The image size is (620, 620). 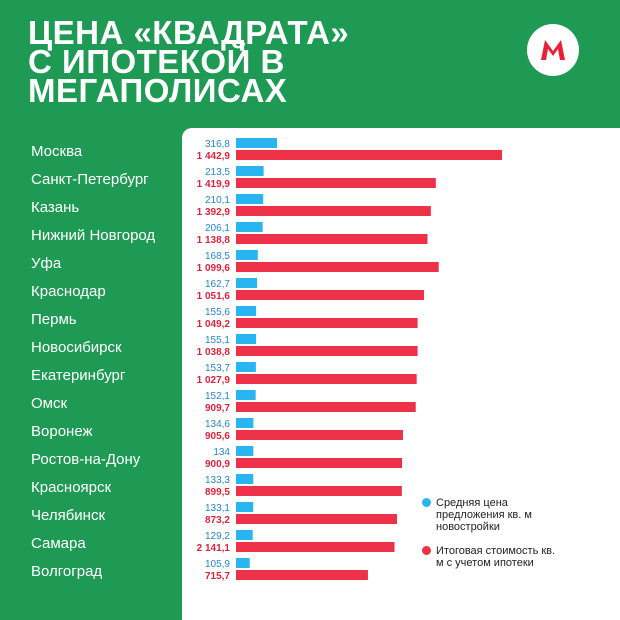 I want to click on value-label-average-price: 155,6, so click(x=217, y=312).